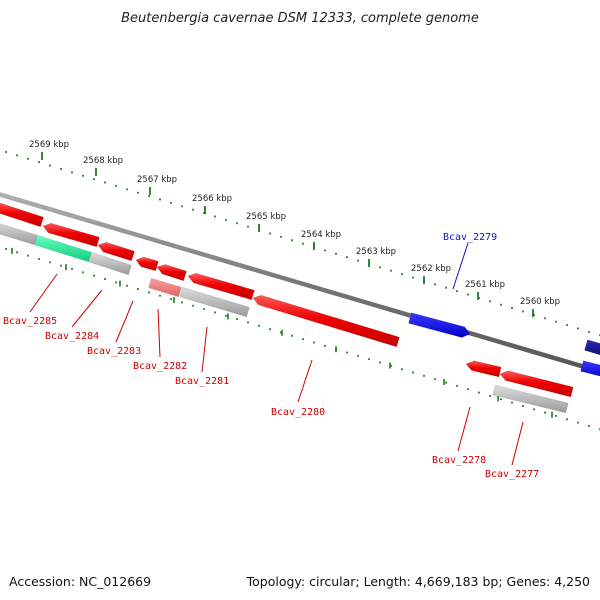 The height and width of the screenshot is (600, 600). Describe the element at coordinates (72, 336) in the screenshot. I see `gene-label: Bcav_2284` at that location.